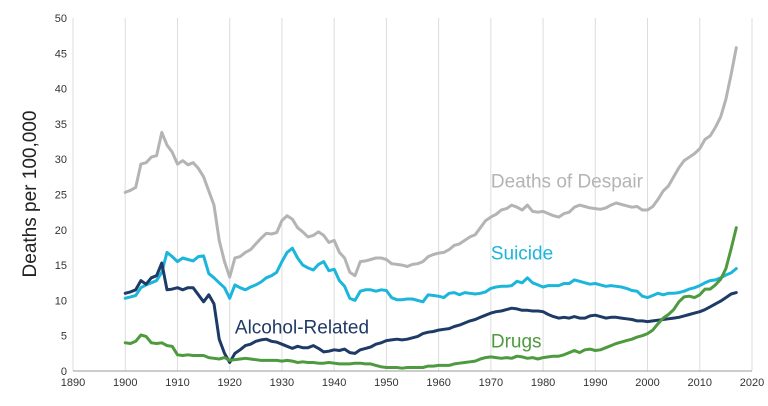 The width and height of the screenshot is (768, 406). What do you see at coordinates (61, 19) in the screenshot?
I see `y-tick-label-50: 50` at bounding box center [61, 19].